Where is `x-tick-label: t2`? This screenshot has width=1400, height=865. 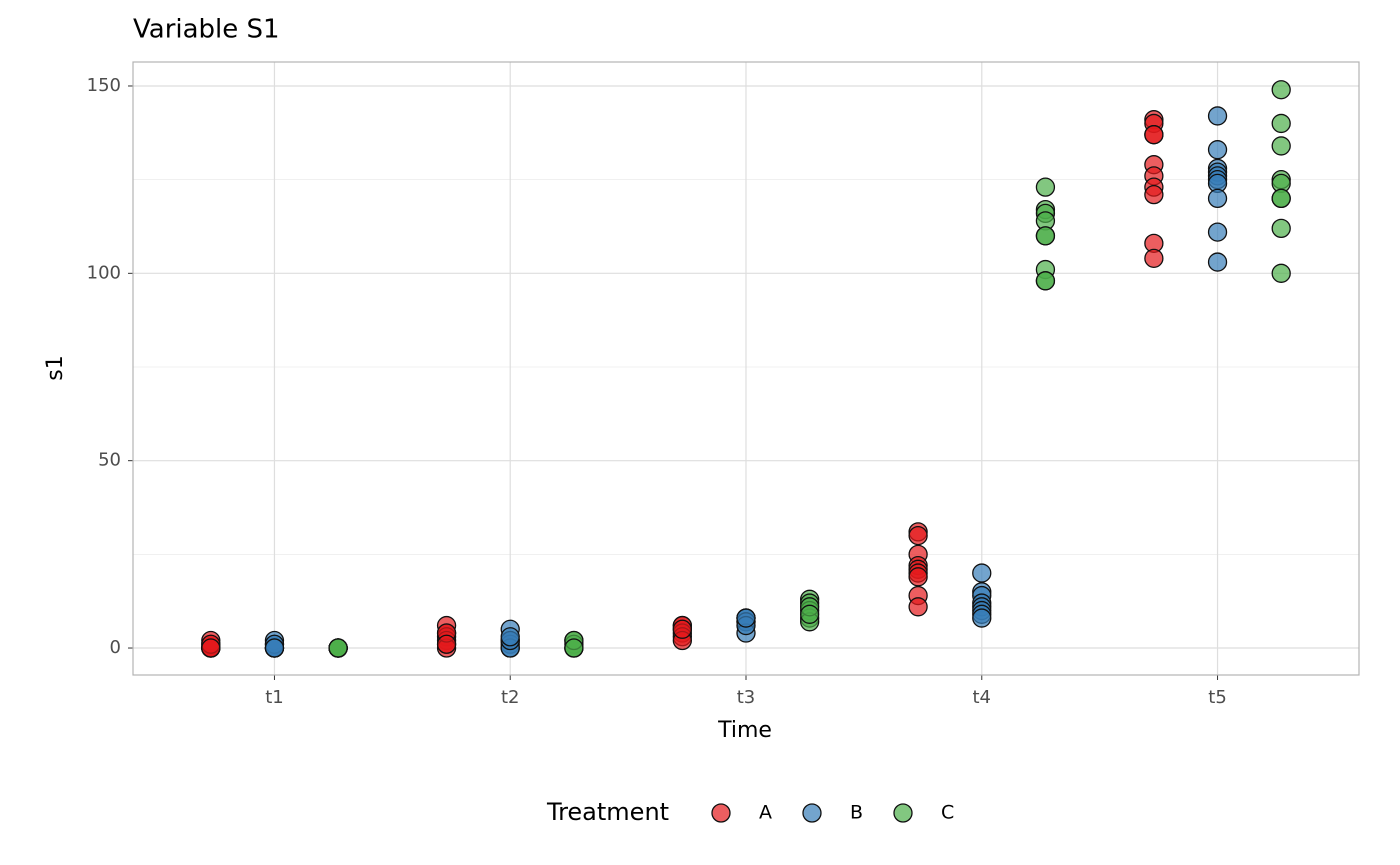 x-tick-label: t2 is located at coordinates (510, 697).